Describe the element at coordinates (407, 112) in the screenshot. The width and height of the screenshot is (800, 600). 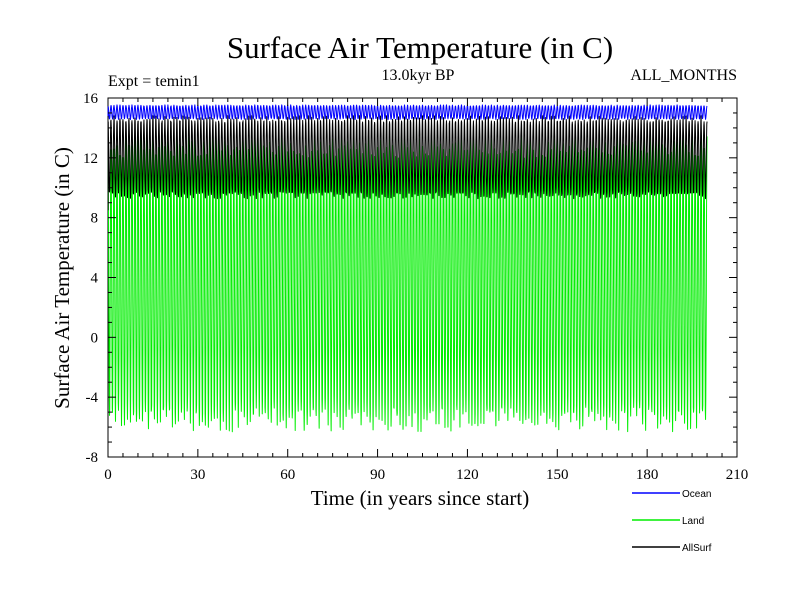
I see `series-line-ocean` at that location.